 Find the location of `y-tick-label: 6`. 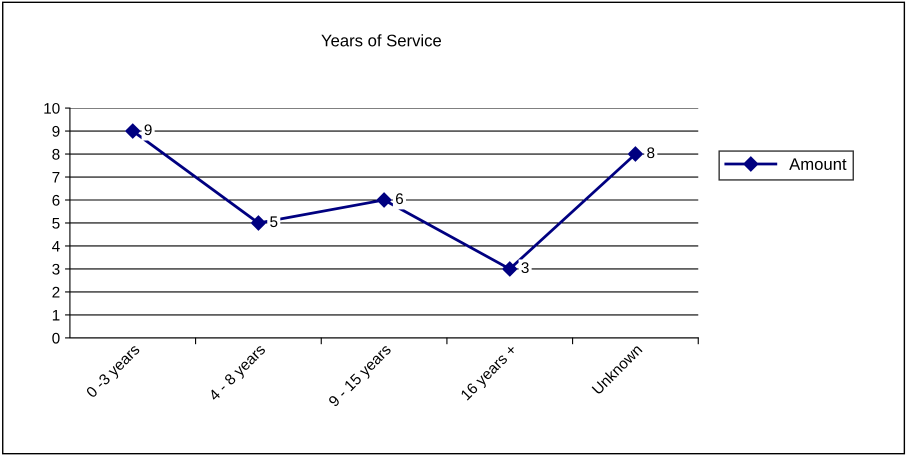

y-tick-label: 6 is located at coordinates (56, 200).